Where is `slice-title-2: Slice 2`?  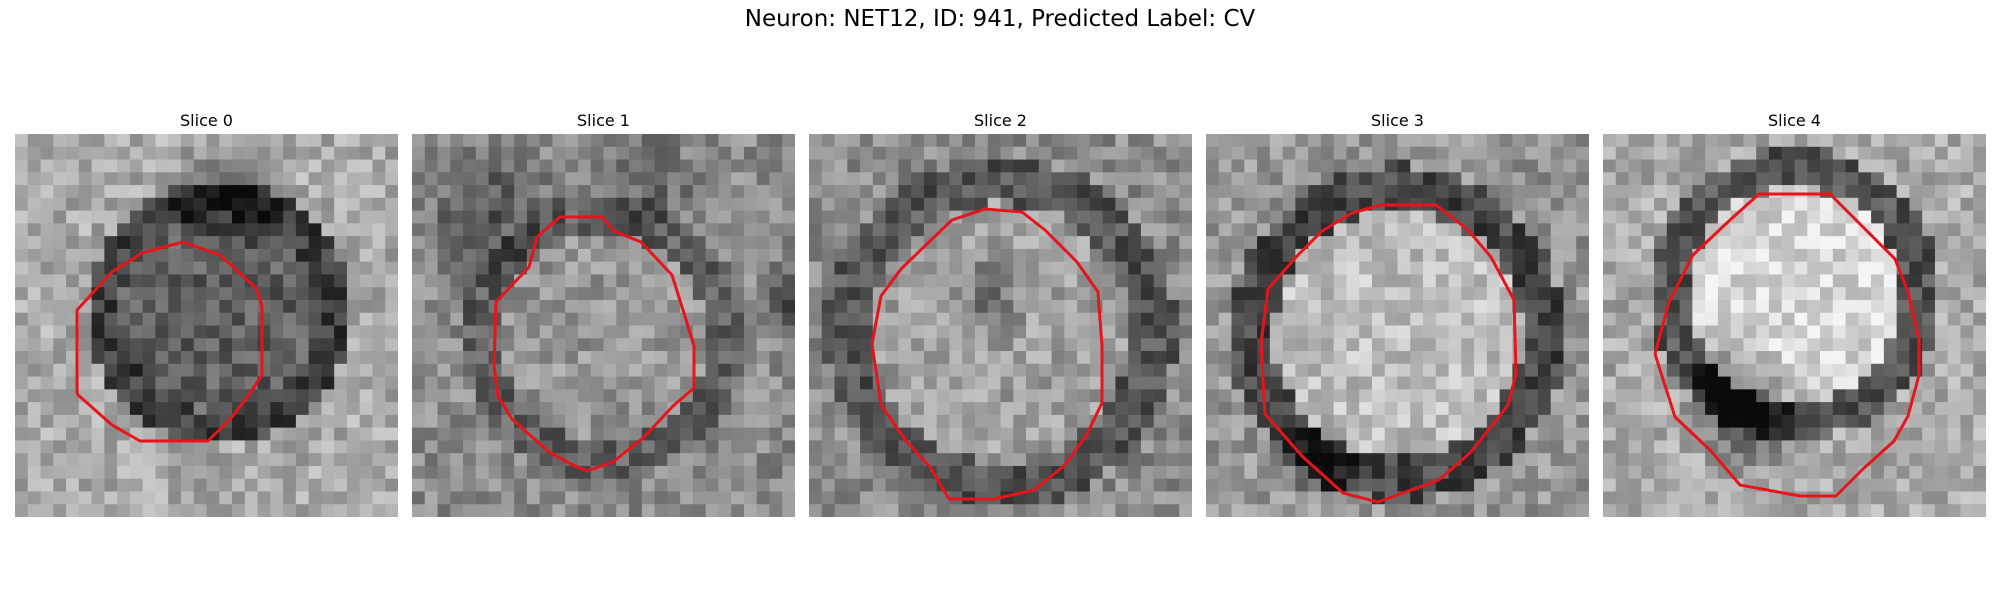 slice-title-2: Slice 2 is located at coordinates (1000, 120).